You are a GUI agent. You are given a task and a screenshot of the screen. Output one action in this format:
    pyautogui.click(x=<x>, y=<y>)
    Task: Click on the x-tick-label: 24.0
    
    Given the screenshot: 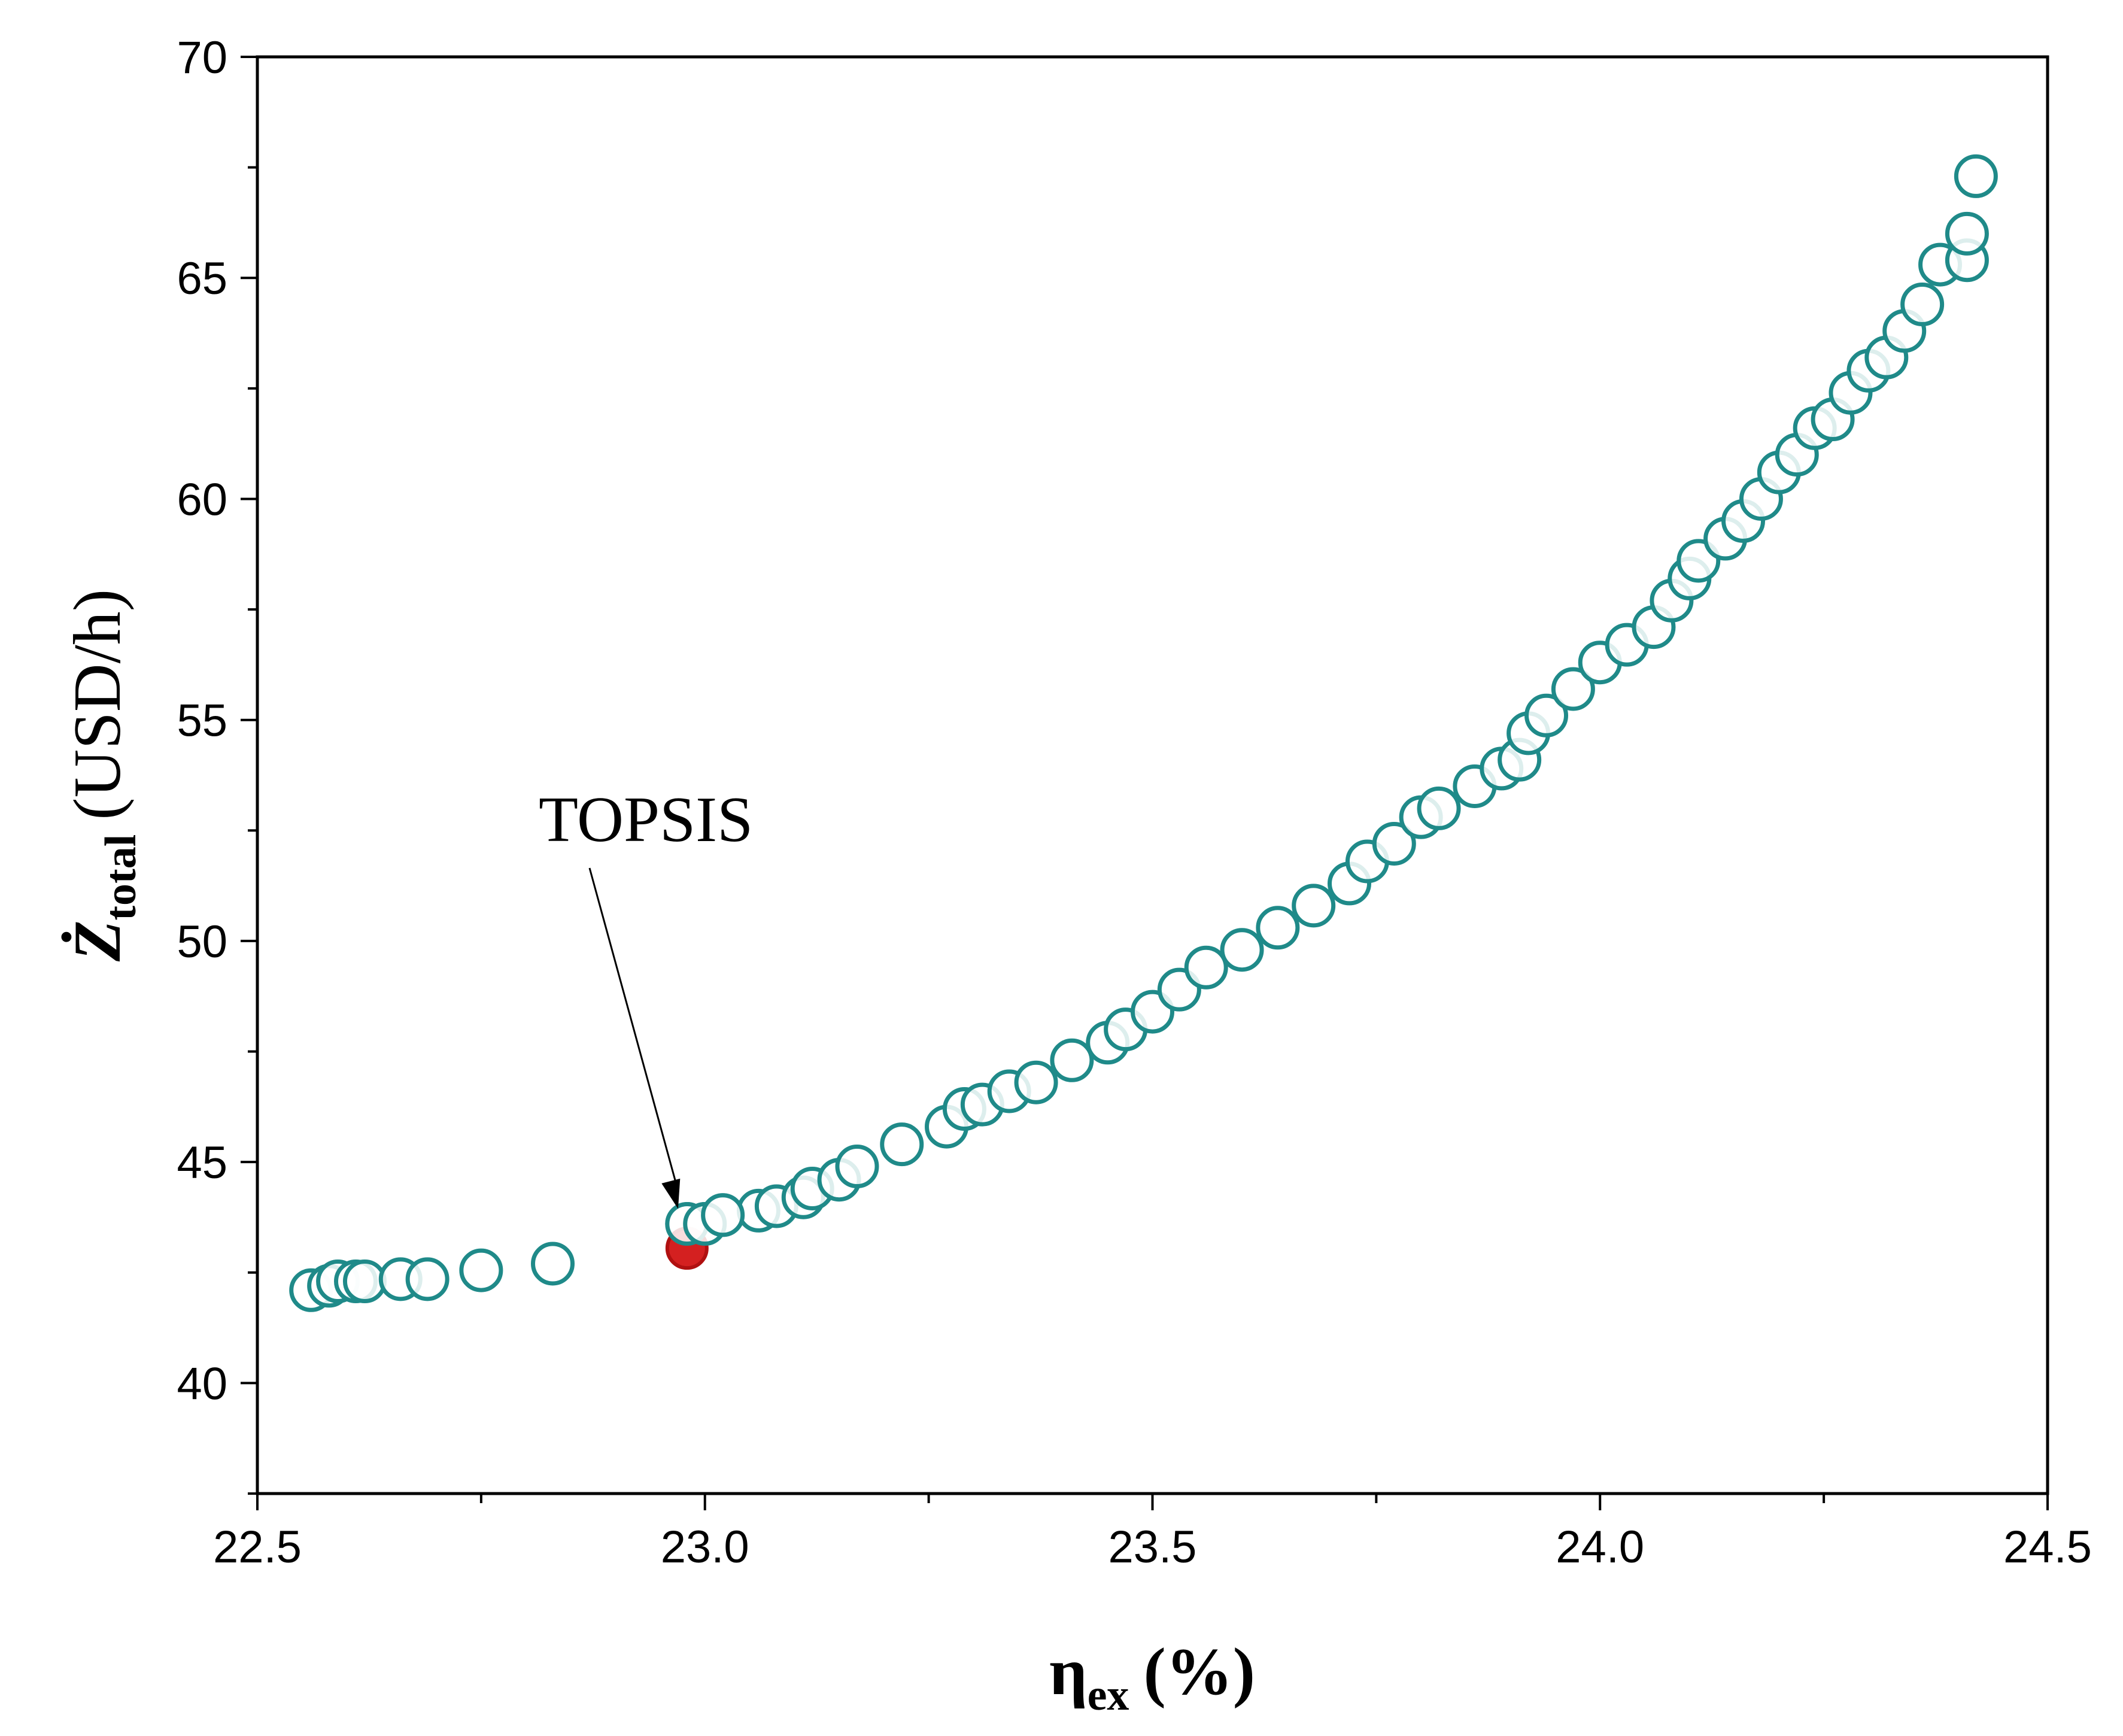 What is the action you would take?
    pyautogui.click(x=1600, y=1547)
    